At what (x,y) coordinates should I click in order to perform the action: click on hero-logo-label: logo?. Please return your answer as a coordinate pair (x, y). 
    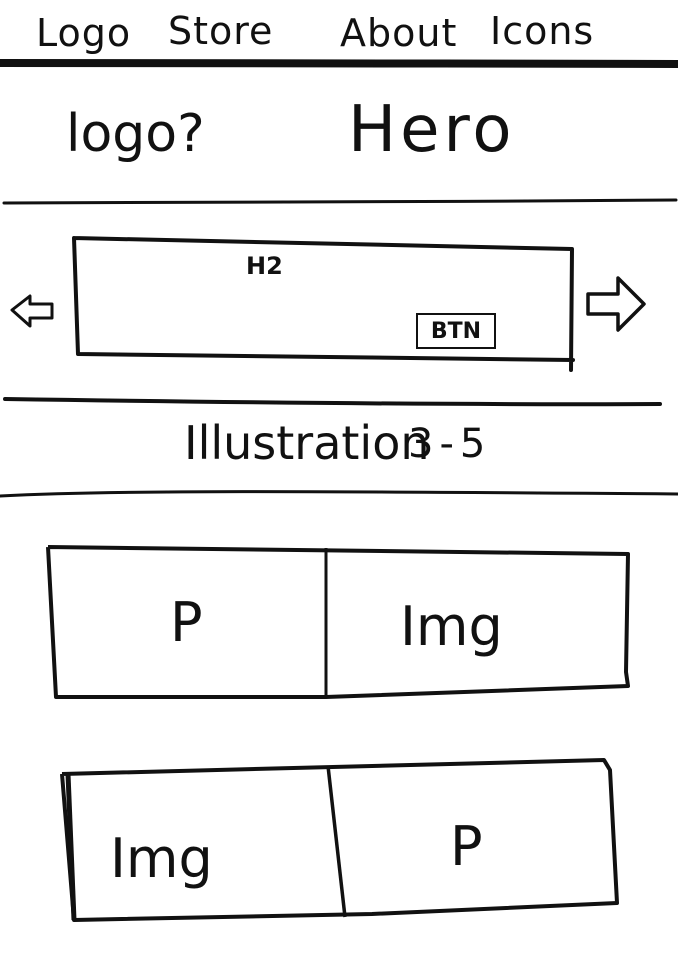
    Looking at the image, I should click on (135, 134).